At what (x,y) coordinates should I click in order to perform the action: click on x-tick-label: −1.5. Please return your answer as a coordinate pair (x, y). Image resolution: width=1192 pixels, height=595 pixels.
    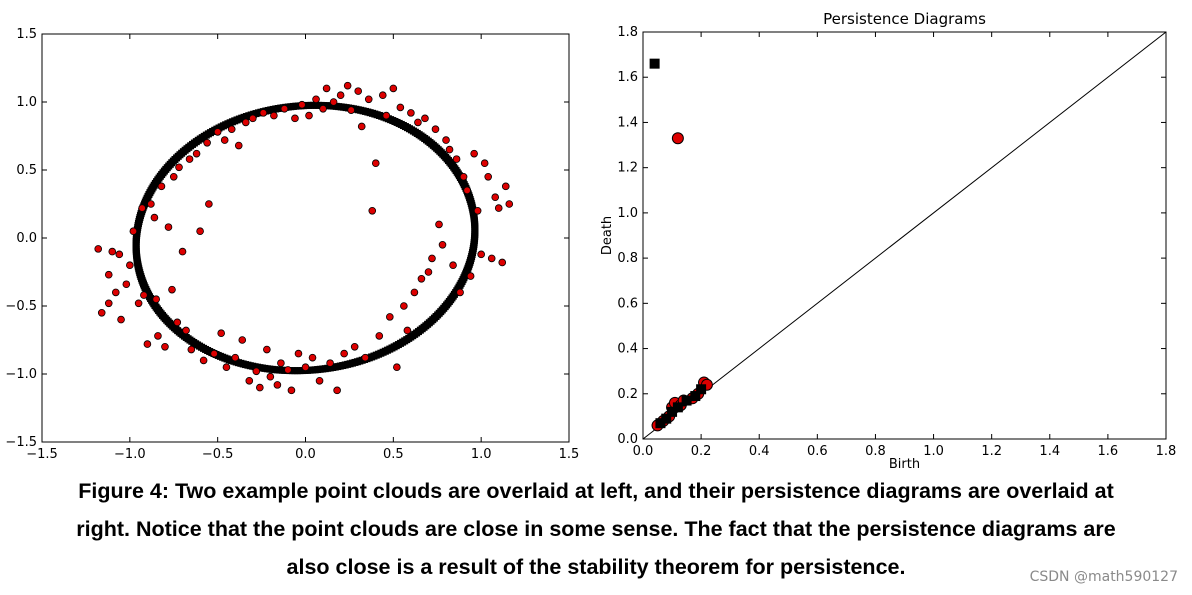
    Looking at the image, I should click on (42, 454).